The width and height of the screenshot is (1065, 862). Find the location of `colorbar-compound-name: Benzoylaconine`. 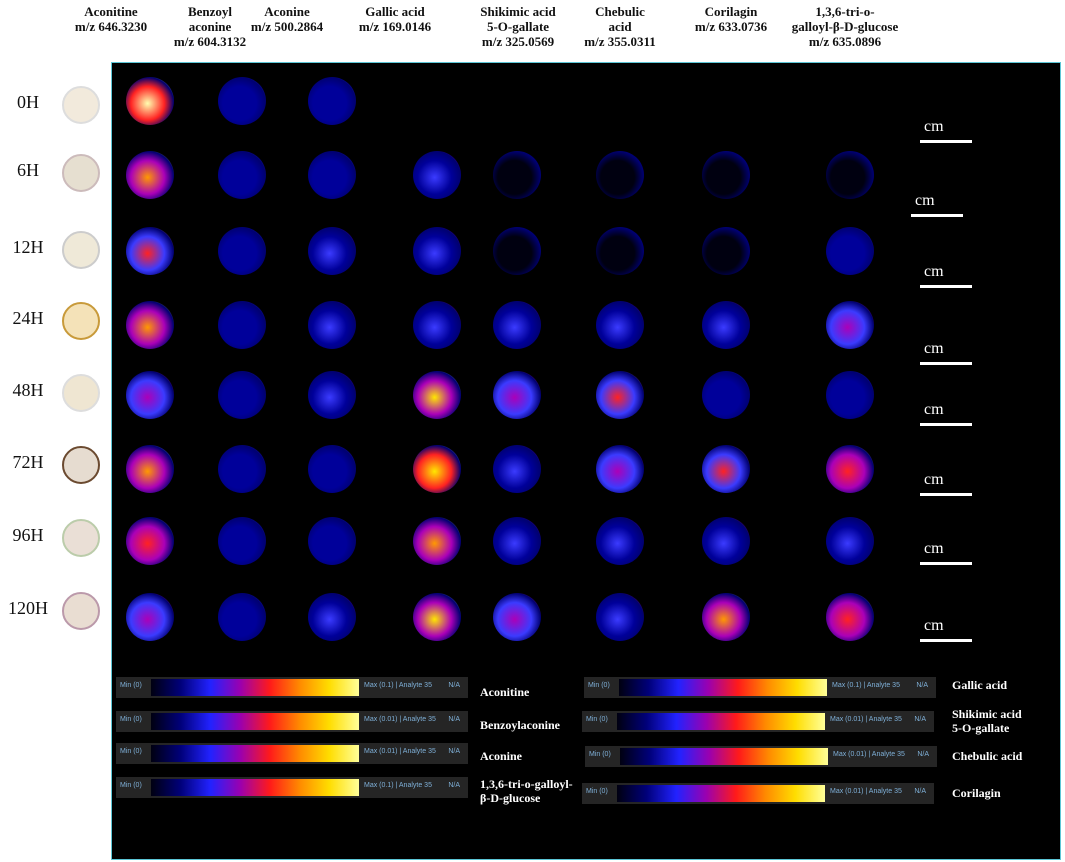

colorbar-compound-name: Benzoylaconine is located at coordinates (520, 725).